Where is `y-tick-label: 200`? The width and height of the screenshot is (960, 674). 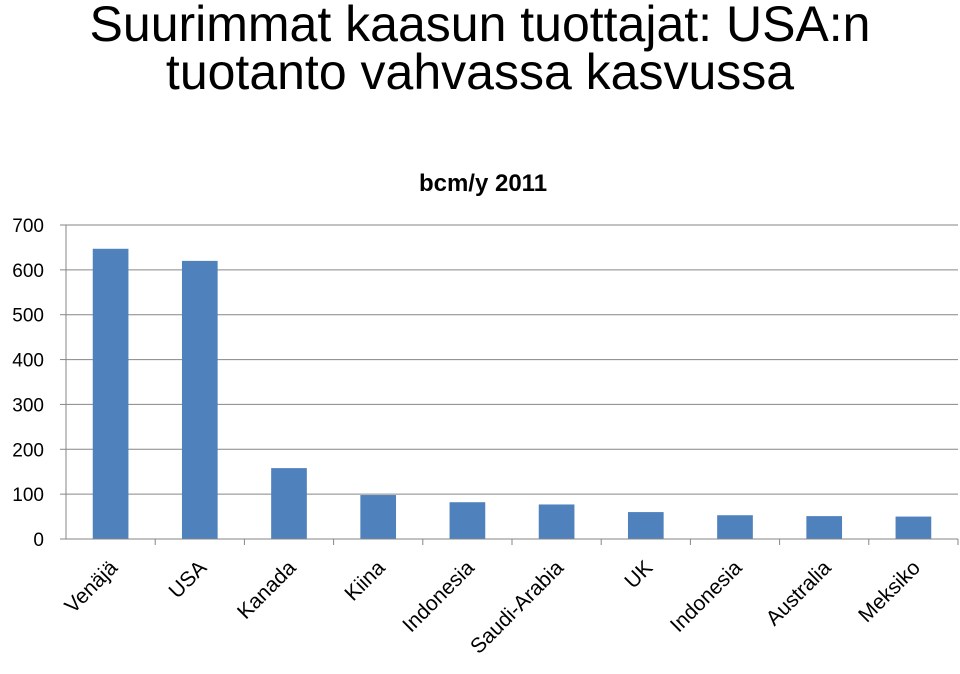 y-tick-label: 200 is located at coordinates (28, 450).